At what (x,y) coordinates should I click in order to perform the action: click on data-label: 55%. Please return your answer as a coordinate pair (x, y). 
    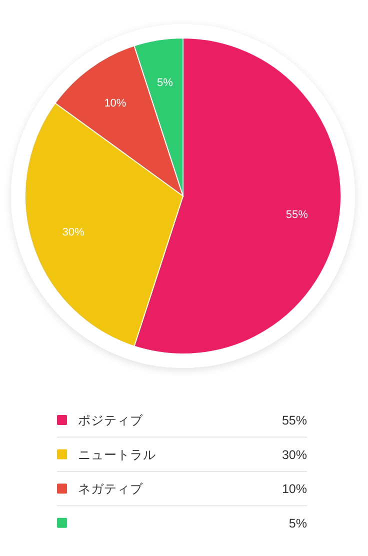
    Looking at the image, I should click on (297, 215).